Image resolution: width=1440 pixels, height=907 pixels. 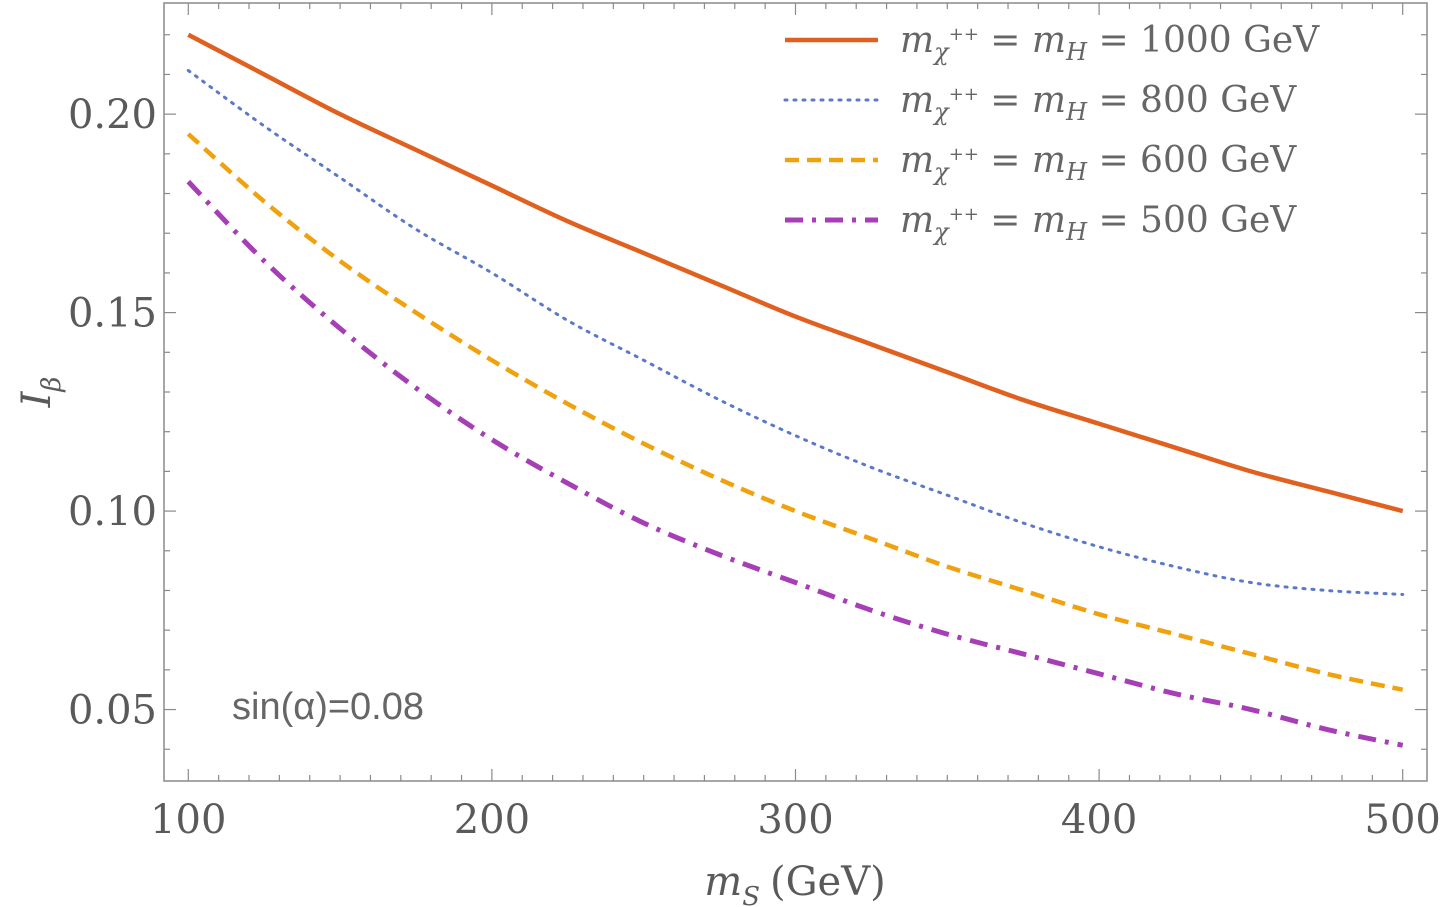 I want to click on legend-label: mχ++ = mH = 600 GeV, so click(x=1098, y=163).